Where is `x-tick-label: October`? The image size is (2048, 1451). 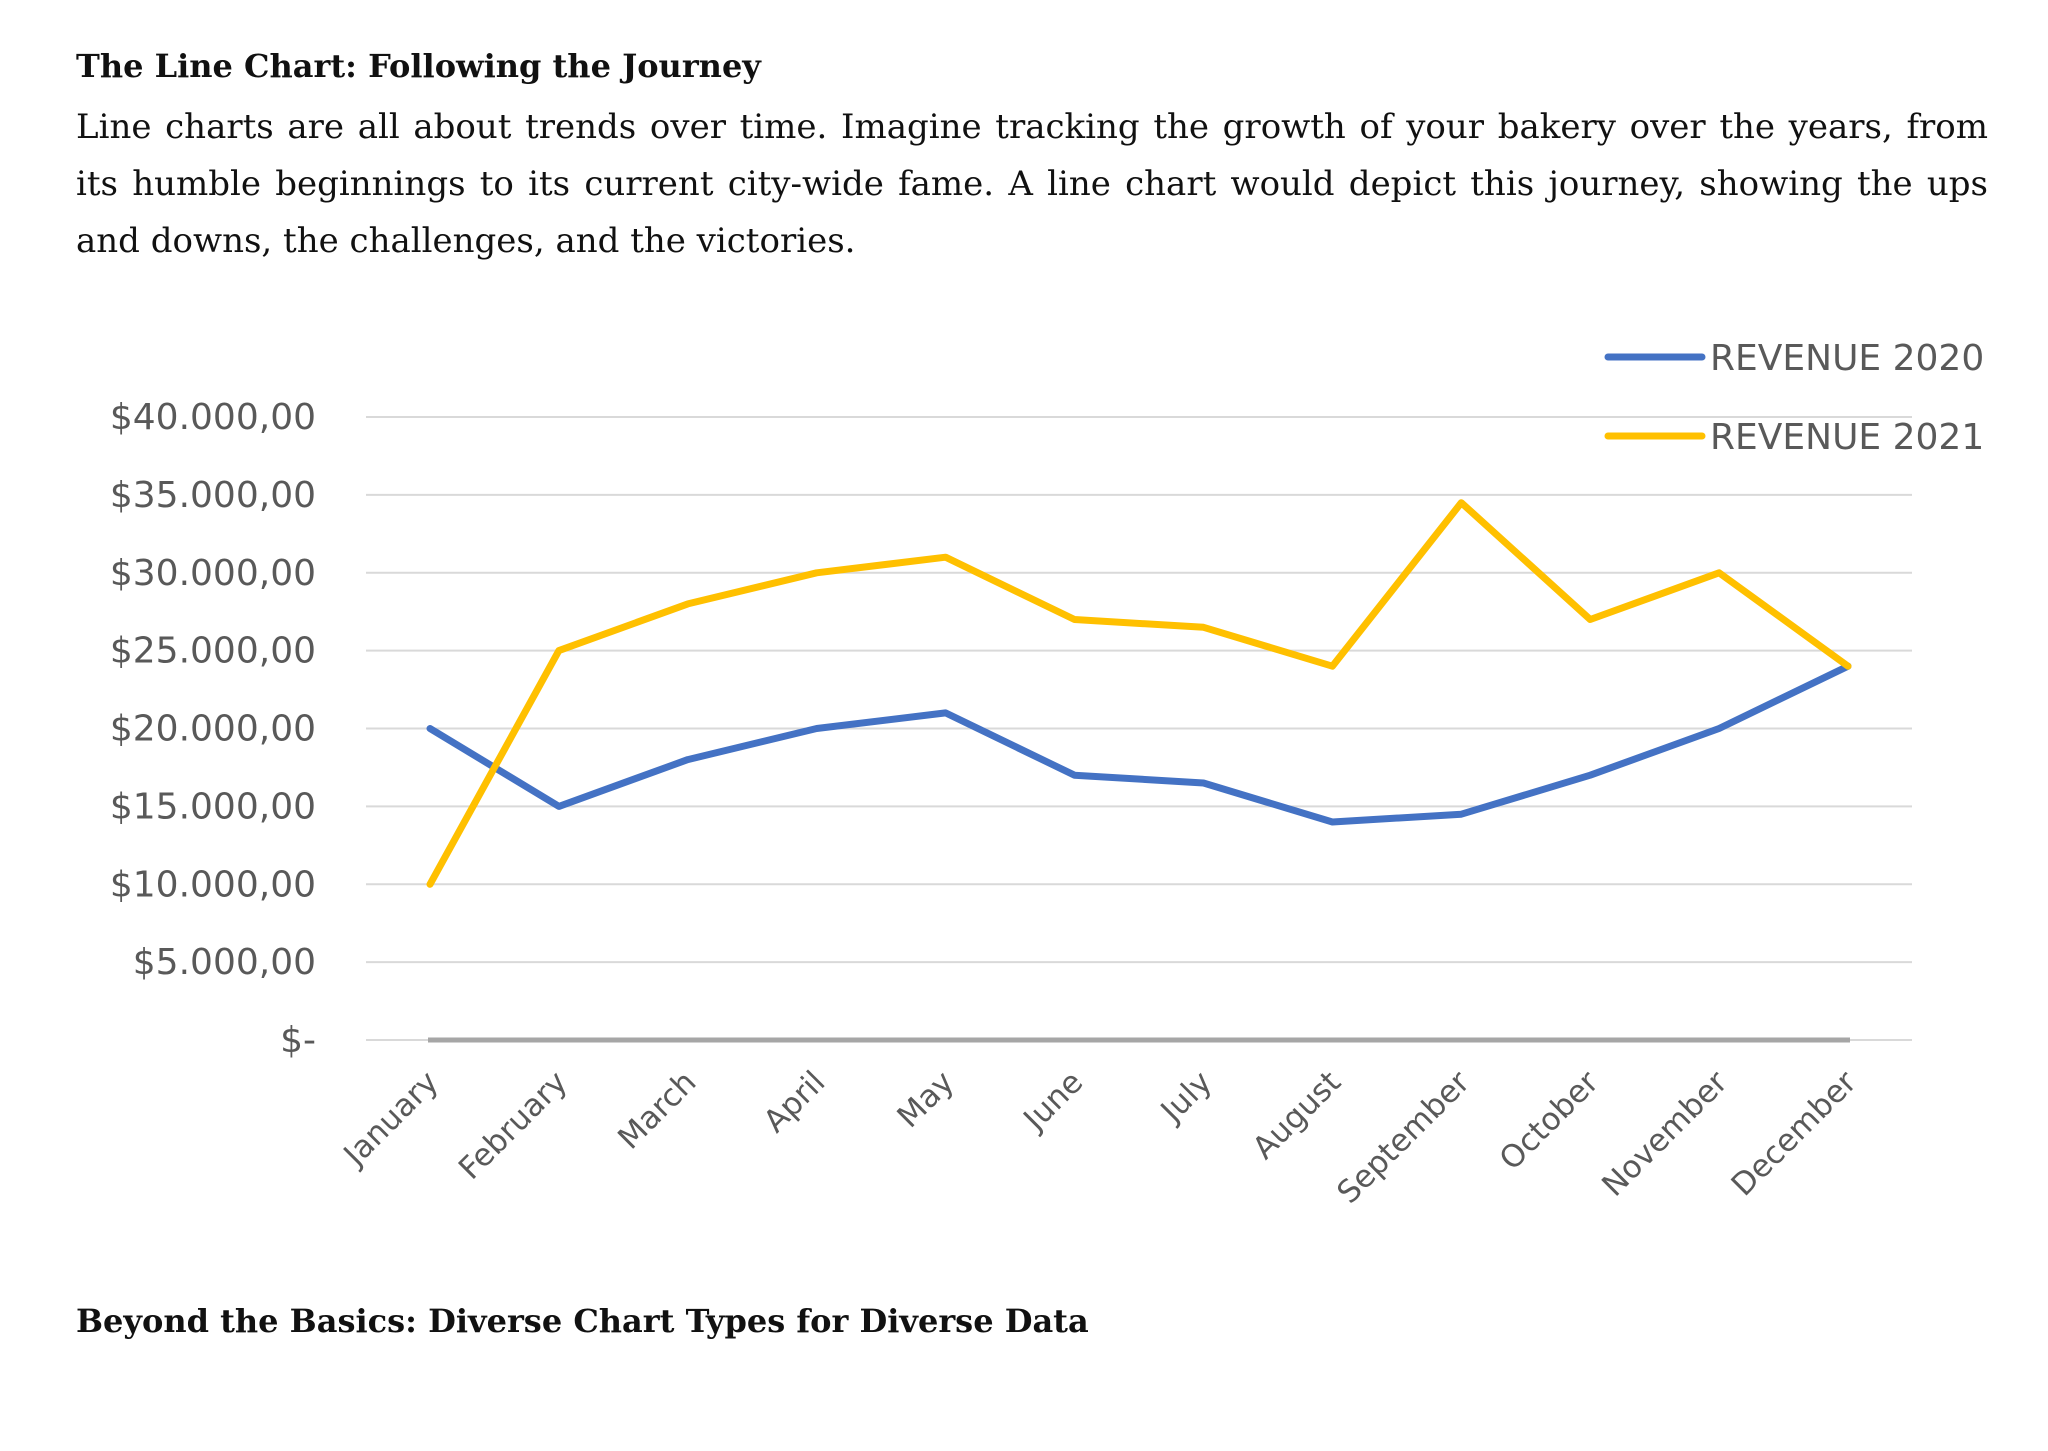
x-tick-label: October is located at coordinates (1549, 1120).